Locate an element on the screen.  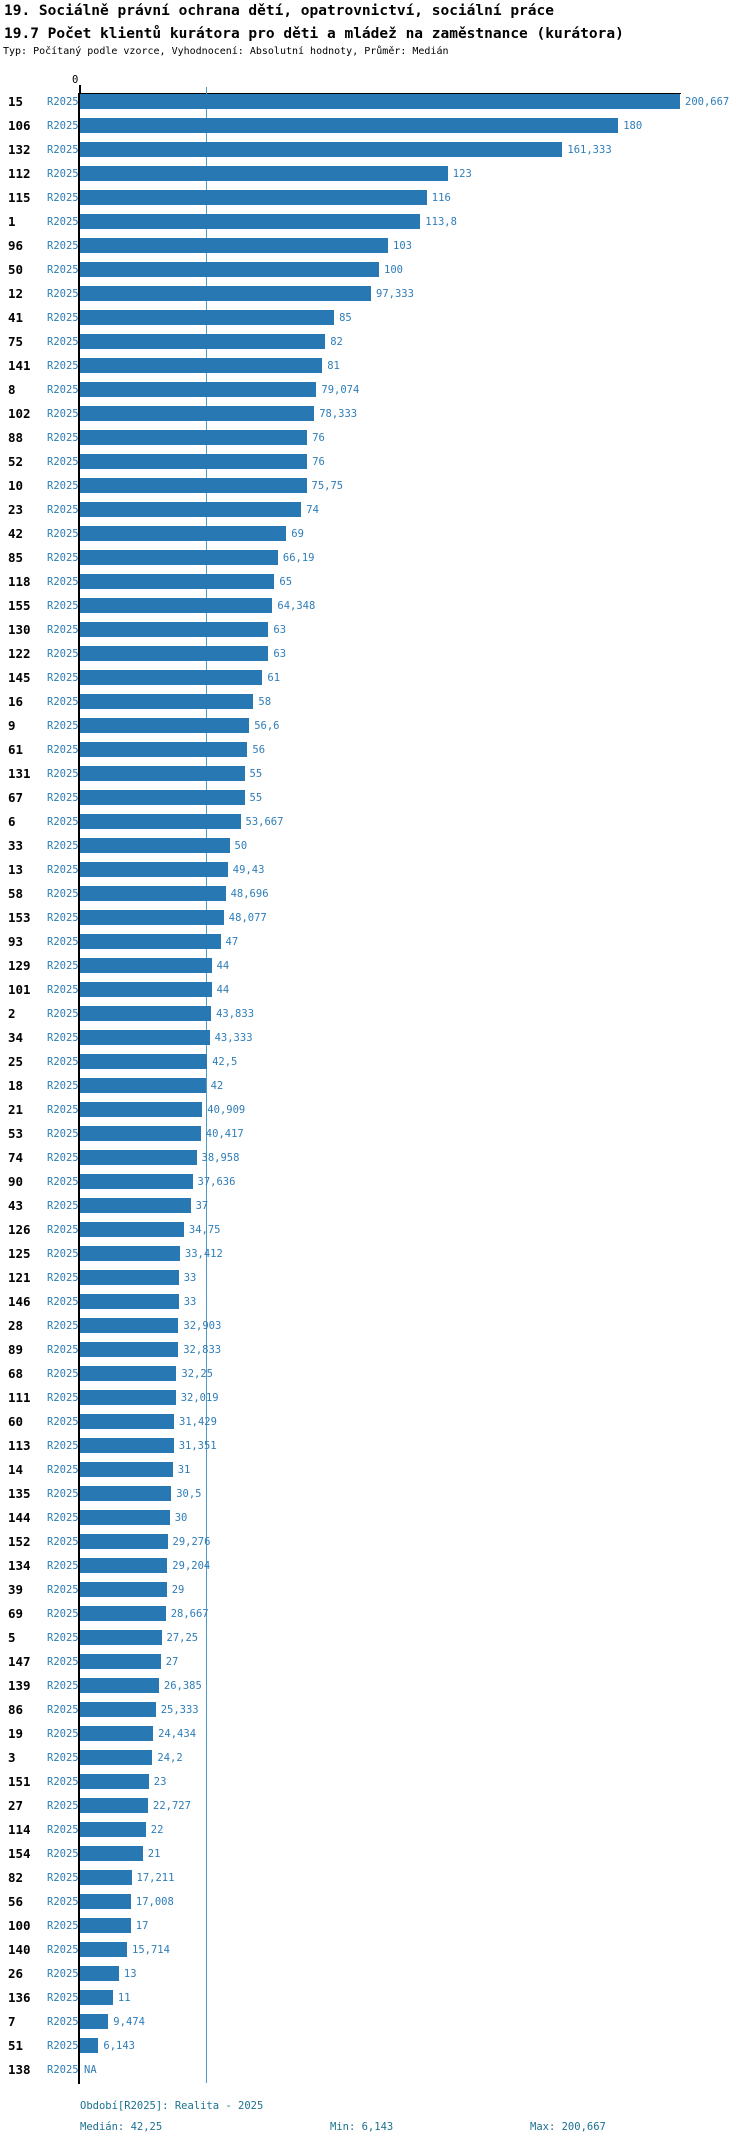
row-label: 136 is located at coordinates (19, 1997).